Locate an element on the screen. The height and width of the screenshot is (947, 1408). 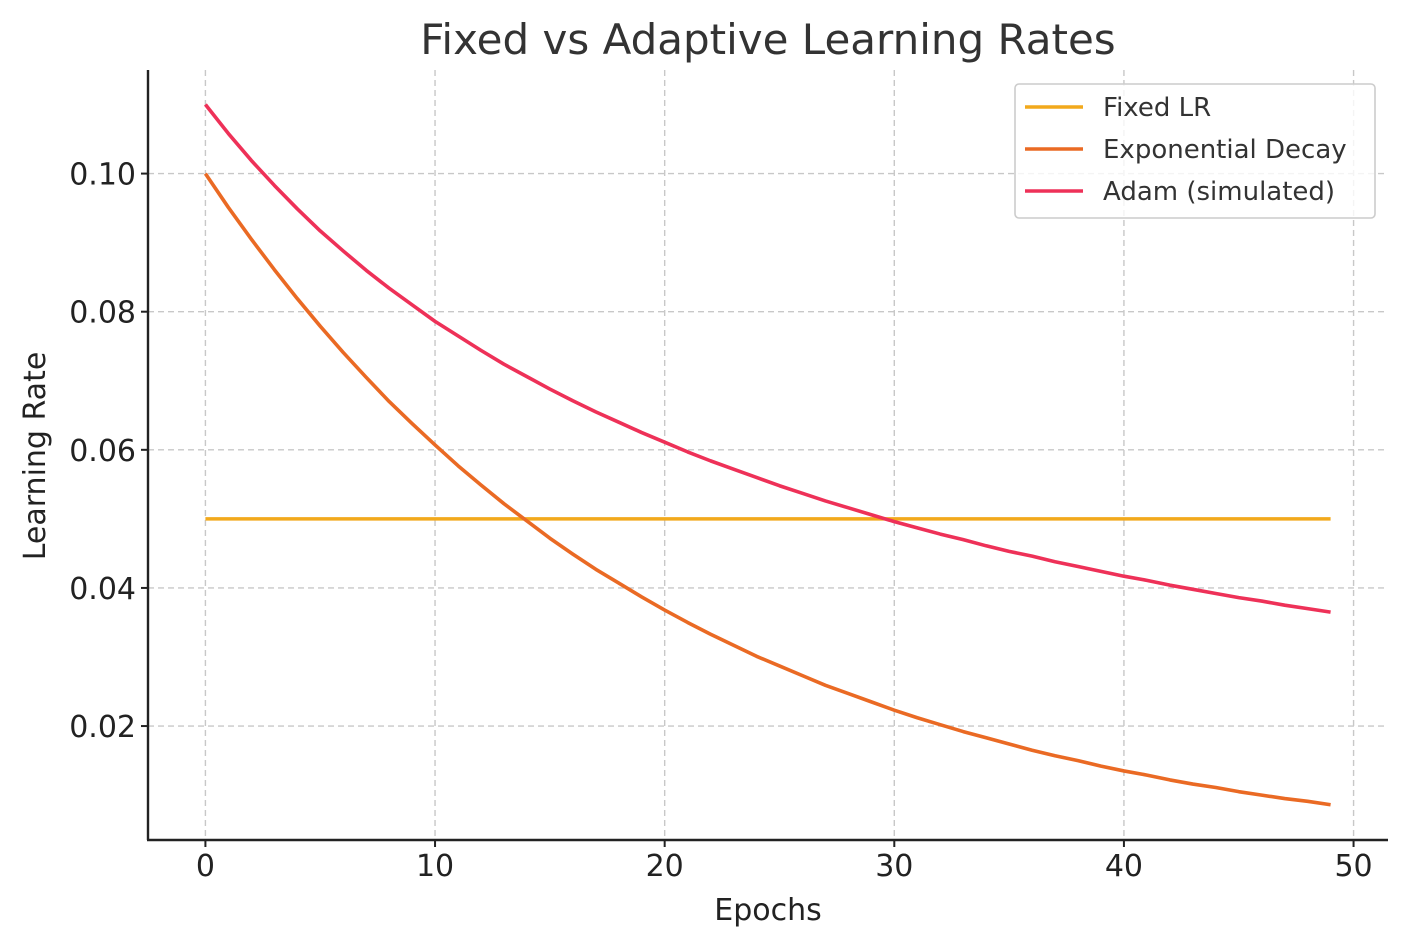
x-tick-label: 50 is located at coordinates (1353, 866).